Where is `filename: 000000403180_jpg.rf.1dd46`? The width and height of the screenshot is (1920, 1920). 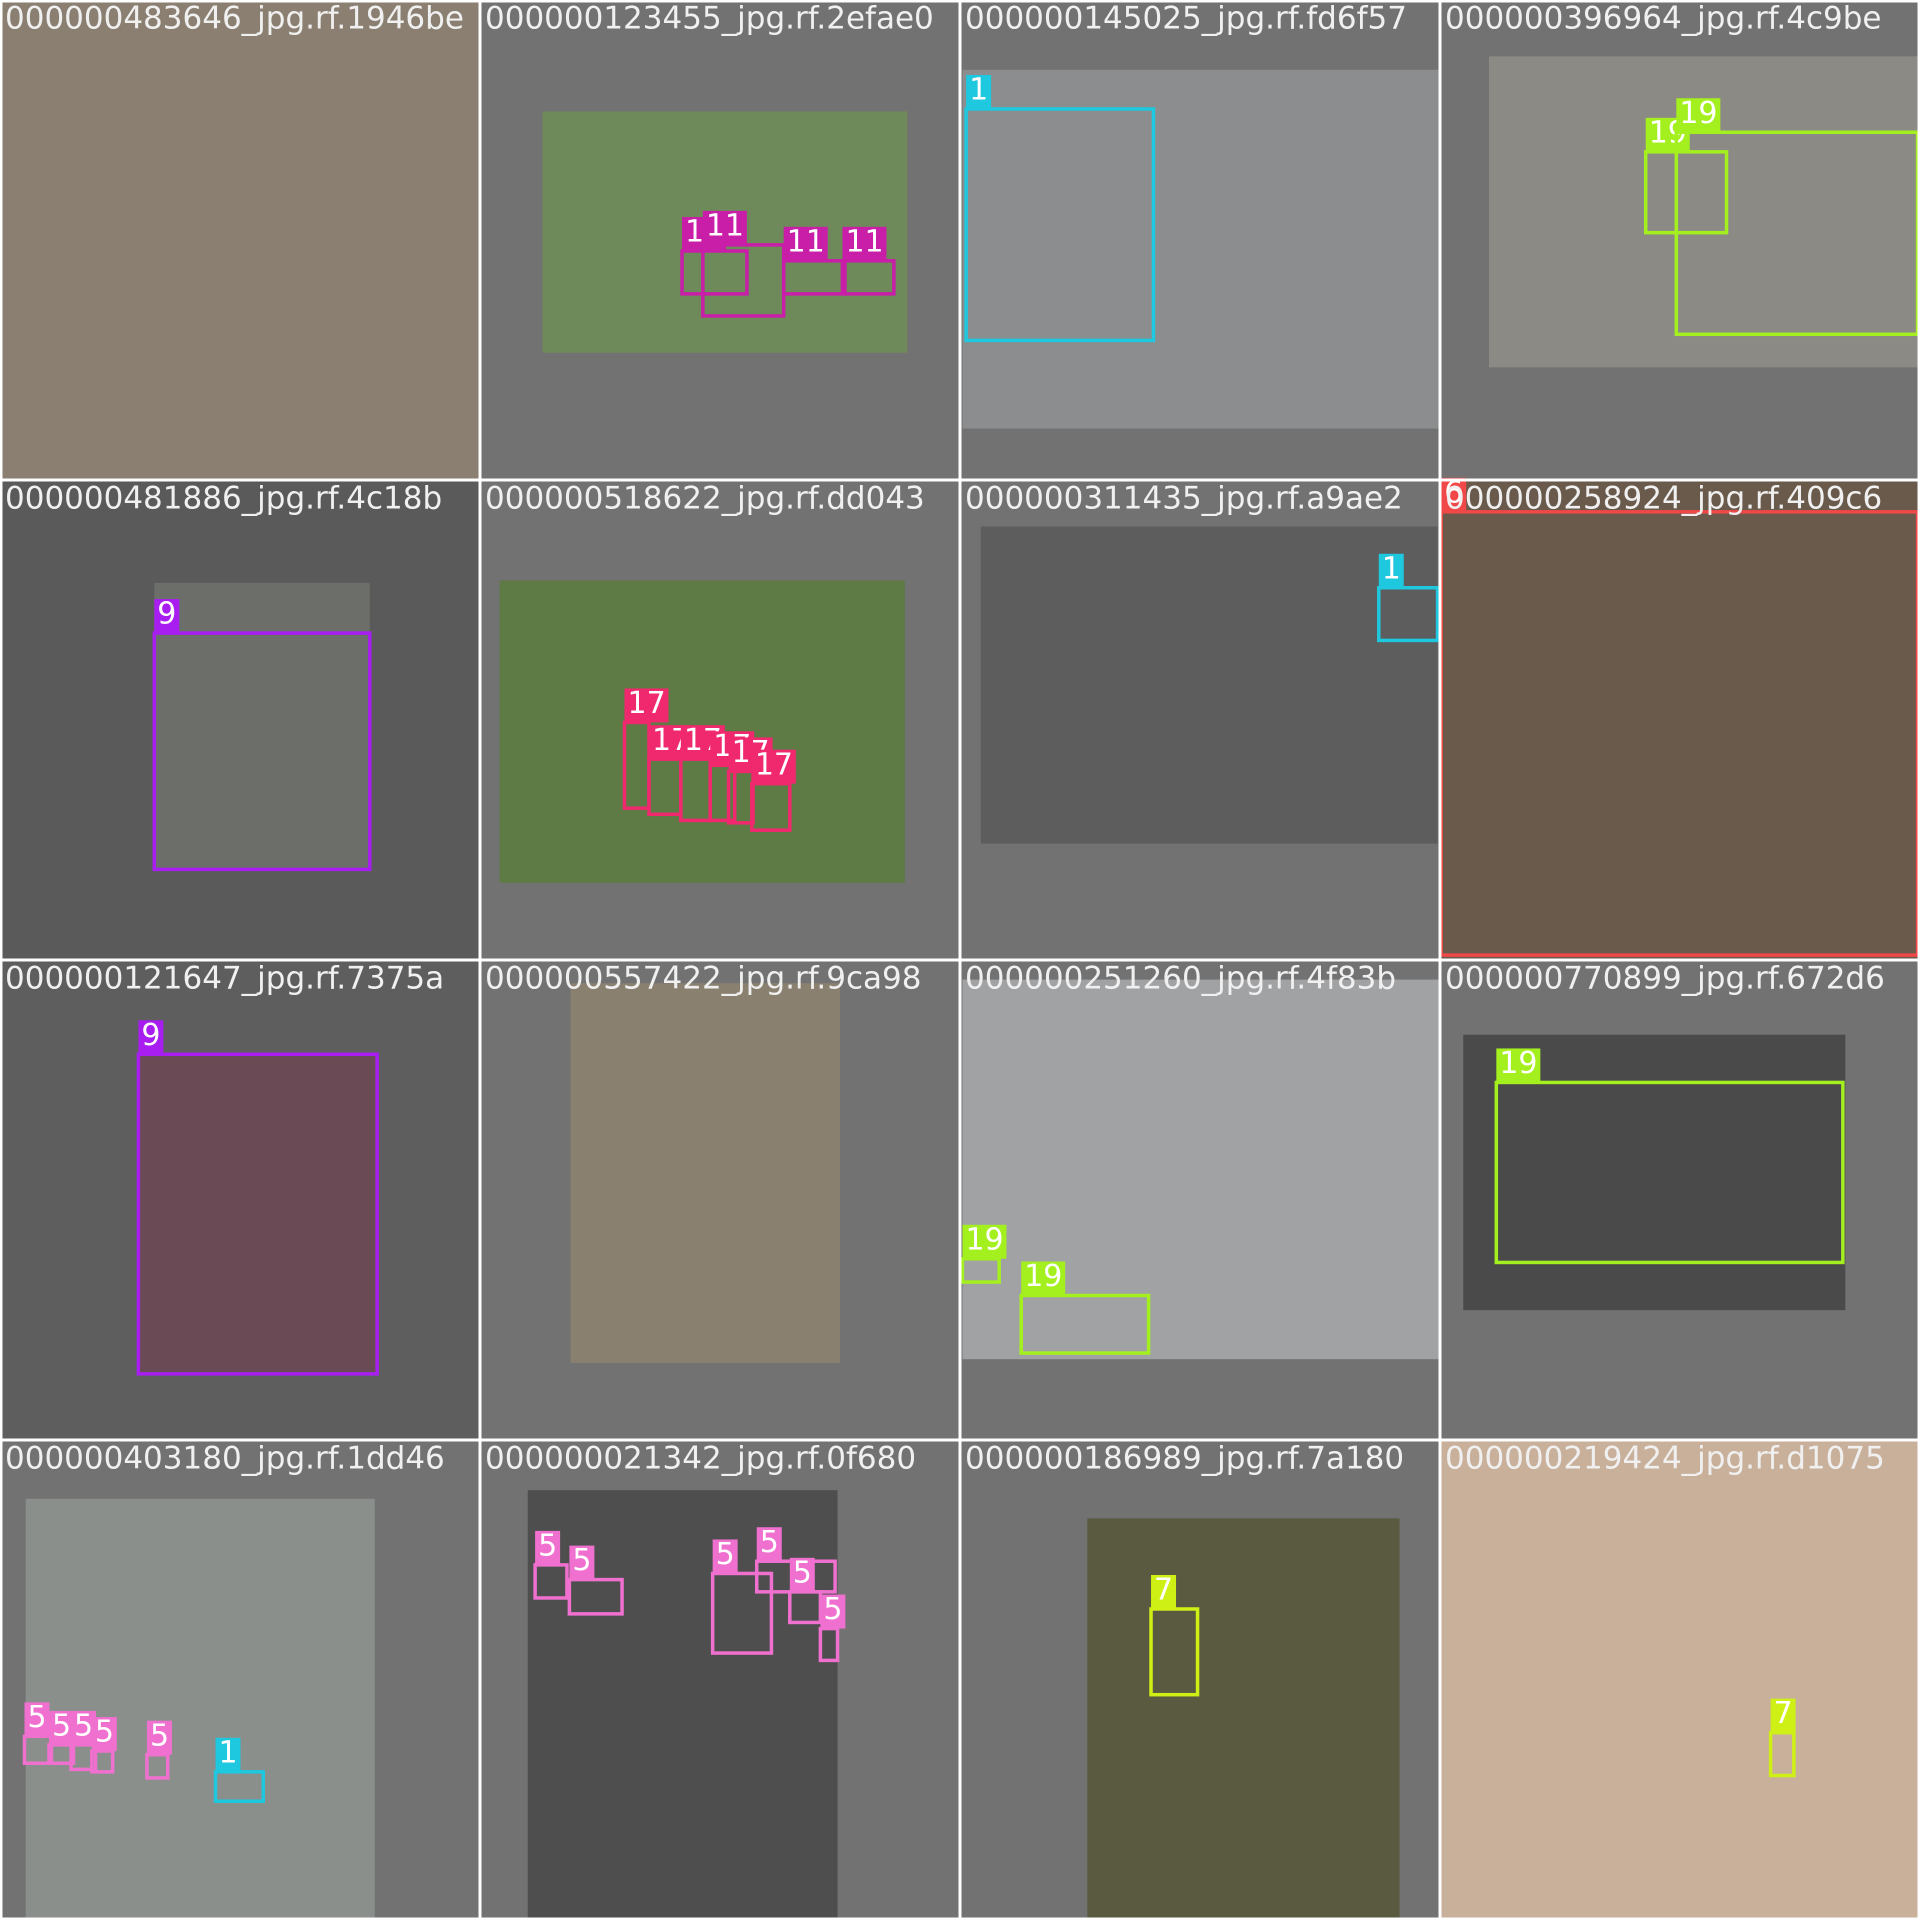
filename: 000000403180_jpg.rf.1dd46 is located at coordinates (225, 1458).